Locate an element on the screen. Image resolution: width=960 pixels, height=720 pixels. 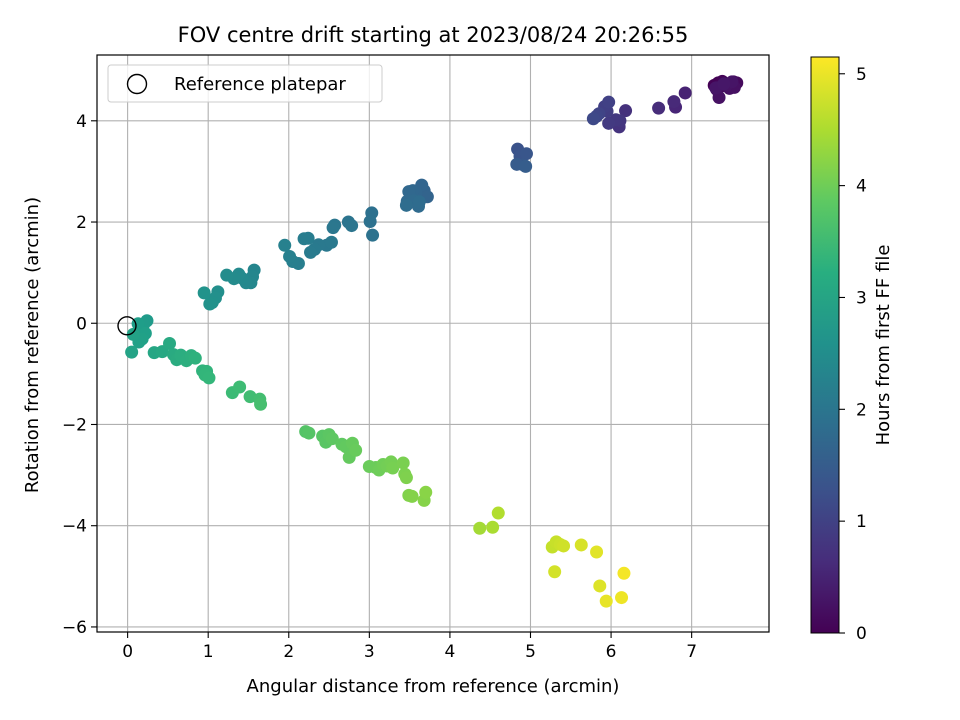
legend-box is located at coordinates (245, 83).